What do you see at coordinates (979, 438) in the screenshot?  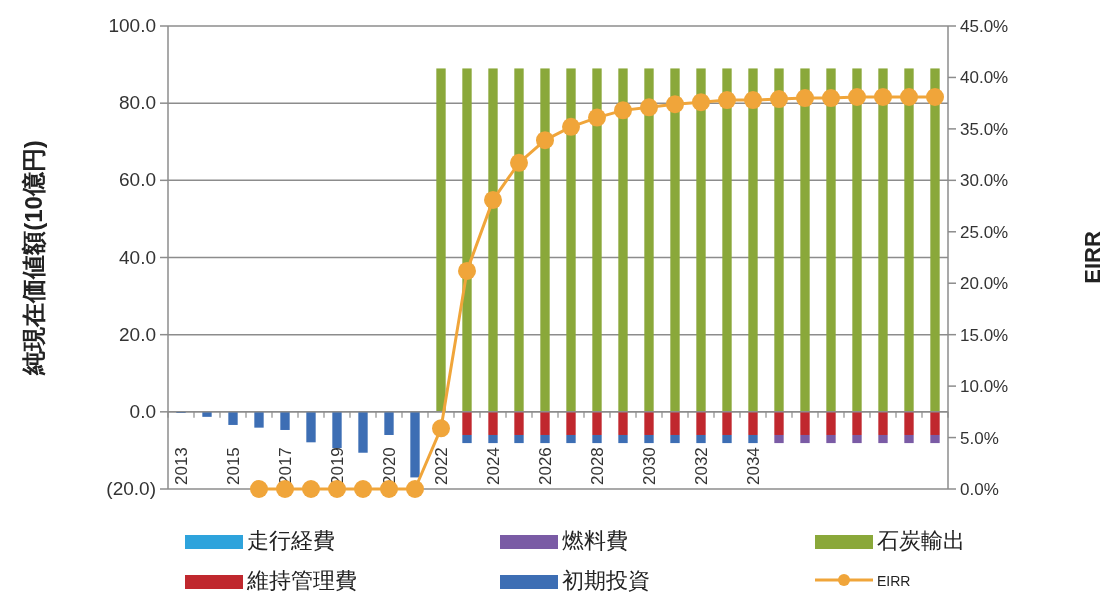 I see `y2-tick-label: 5.0%` at bounding box center [979, 438].